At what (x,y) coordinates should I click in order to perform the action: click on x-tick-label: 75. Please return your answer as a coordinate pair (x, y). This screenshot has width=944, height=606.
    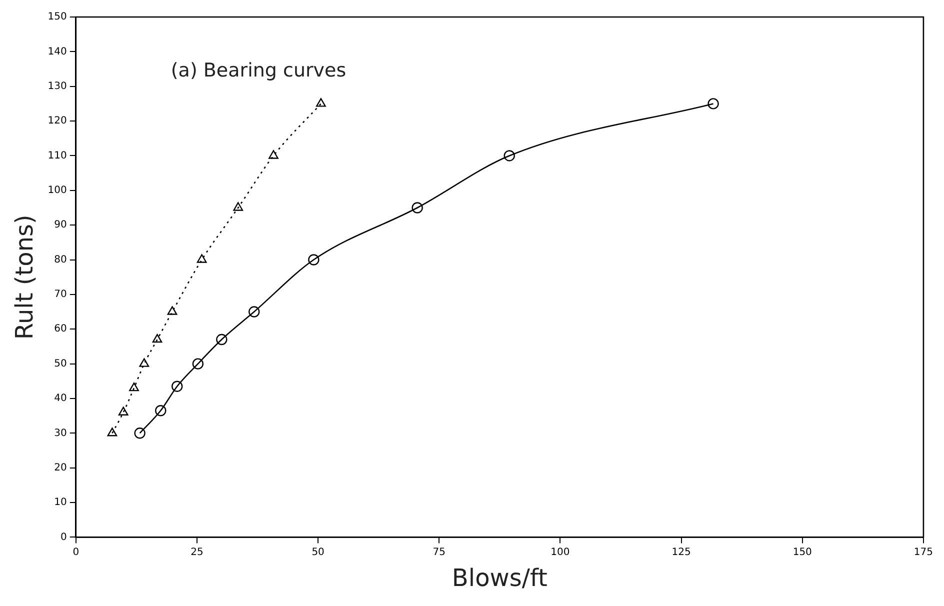
    Looking at the image, I should click on (439, 552).